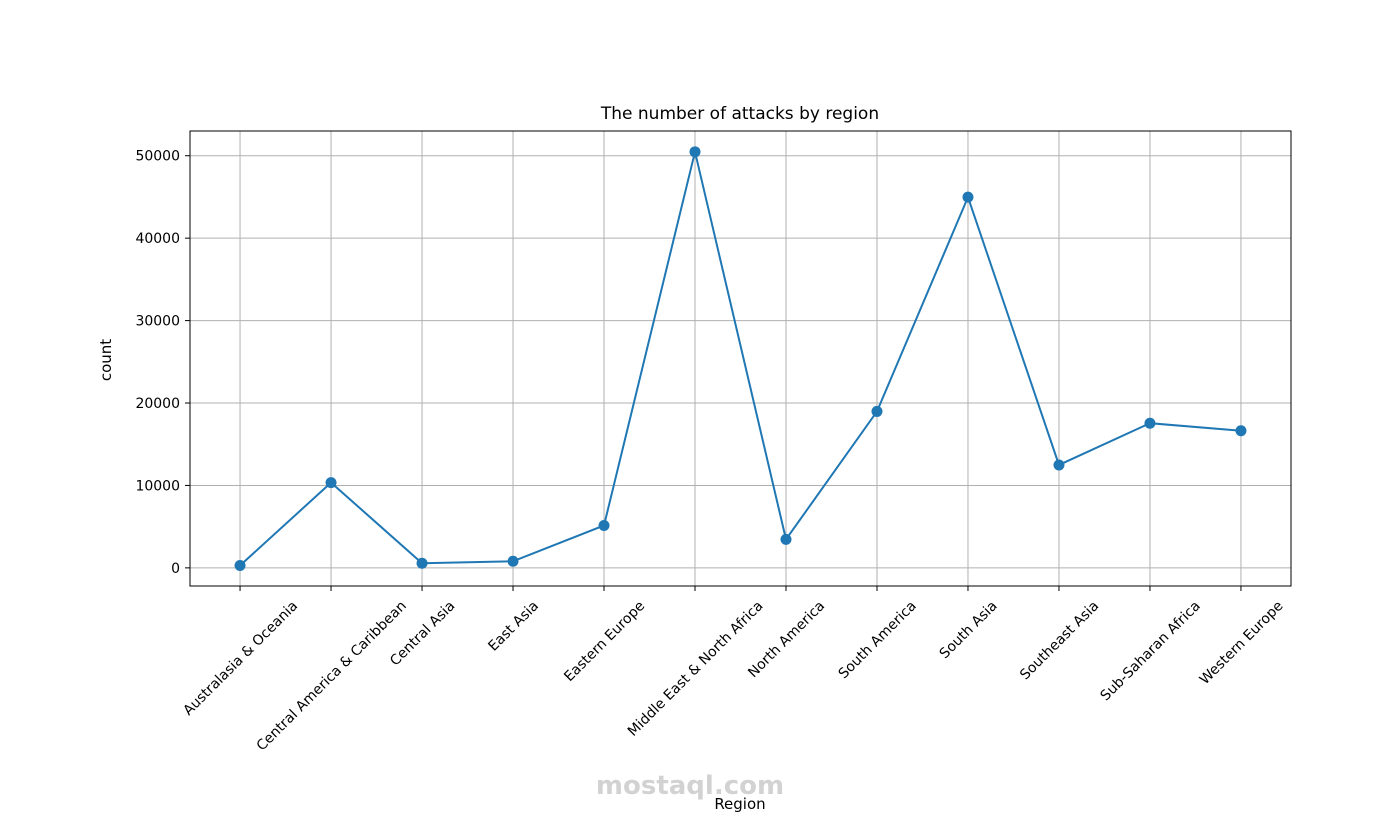  Describe the element at coordinates (878, 640) in the screenshot. I see `x-tick-label: South America` at that location.